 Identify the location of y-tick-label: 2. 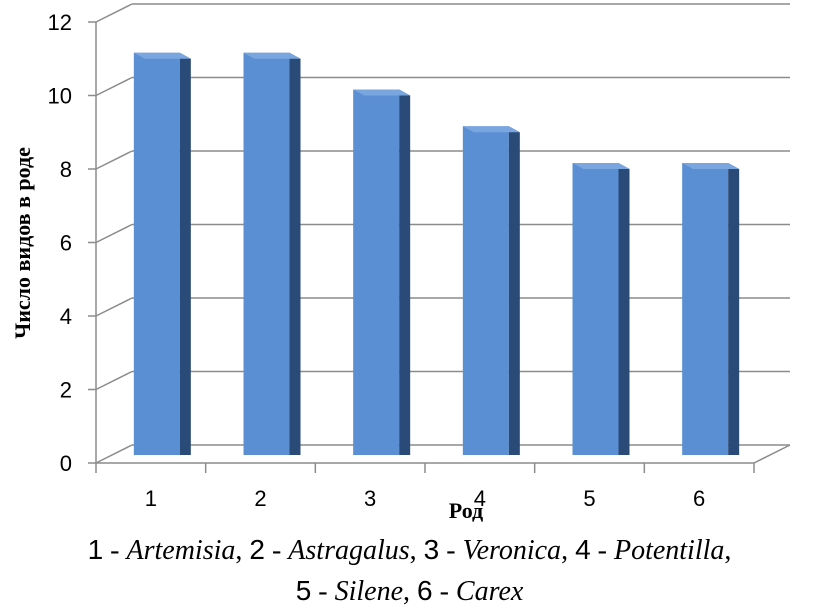
(66, 390).